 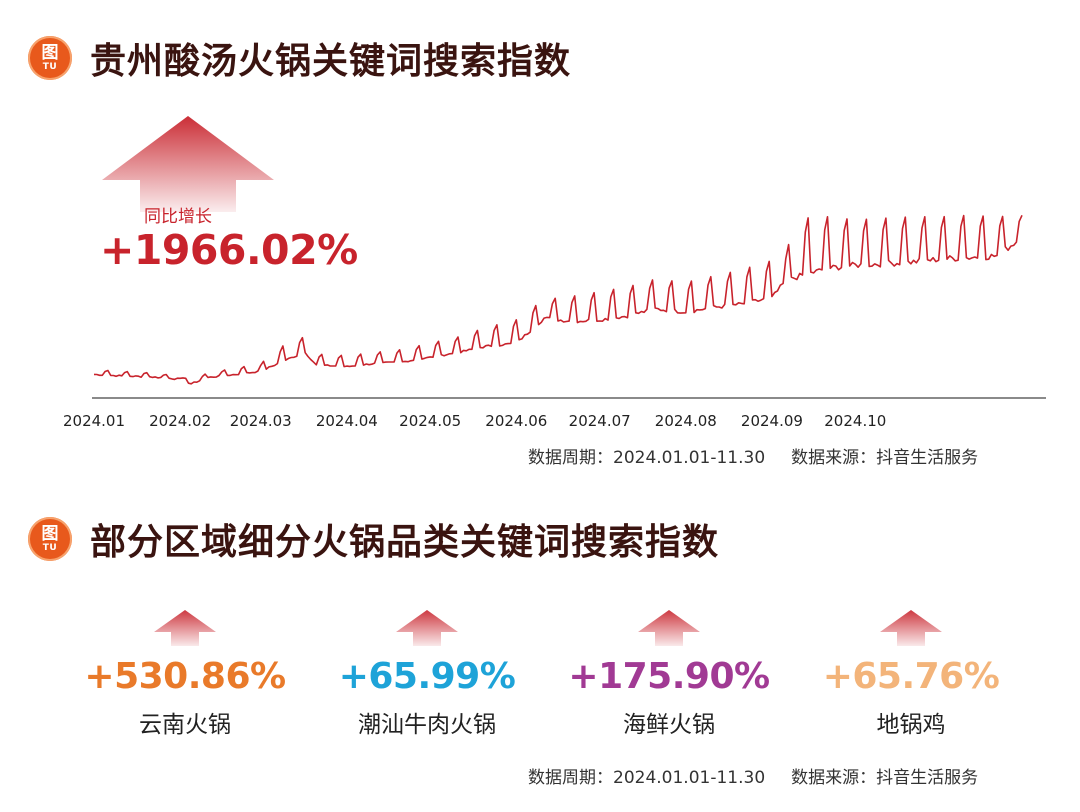 I want to click on category-stat: +65.99% 潮汕牛肉火锅, so click(x=427, y=674).